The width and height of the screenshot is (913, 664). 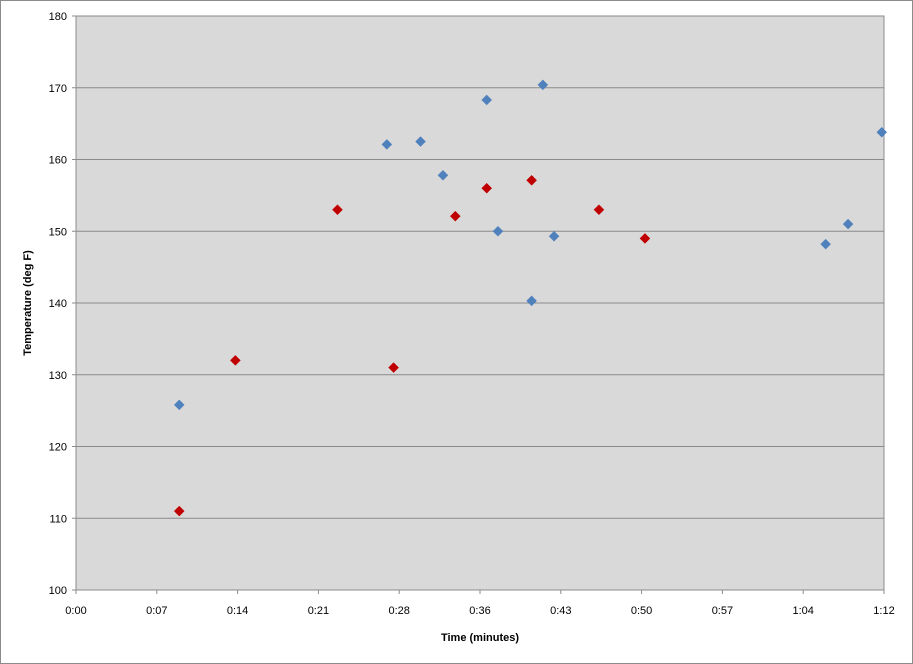 I want to click on y-tick-label: 120, so click(x=58, y=448).